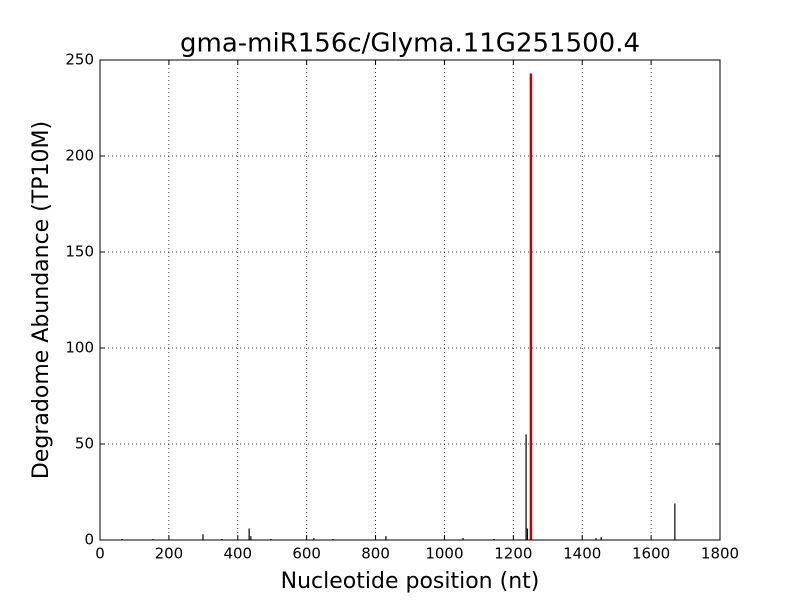 The width and height of the screenshot is (800, 600). I want to click on x-tick-label: 200, so click(169, 554).